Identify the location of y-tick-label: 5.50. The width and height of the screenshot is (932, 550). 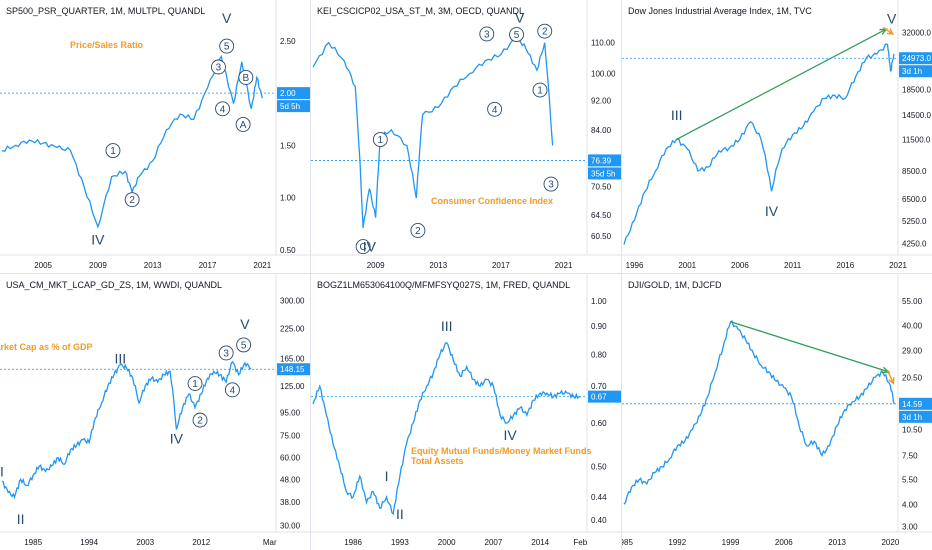
(910, 480).